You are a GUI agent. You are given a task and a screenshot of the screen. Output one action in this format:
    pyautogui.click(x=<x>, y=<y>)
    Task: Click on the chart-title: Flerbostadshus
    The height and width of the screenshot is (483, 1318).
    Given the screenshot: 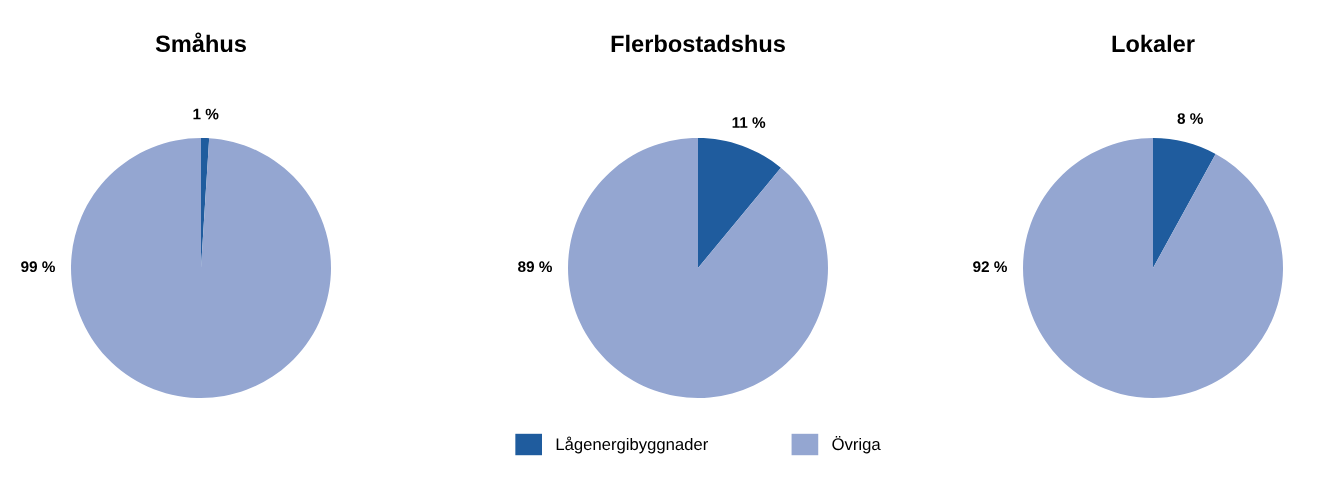 What is the action you would take?
    pyautogui.click(x=698, y=43)
    